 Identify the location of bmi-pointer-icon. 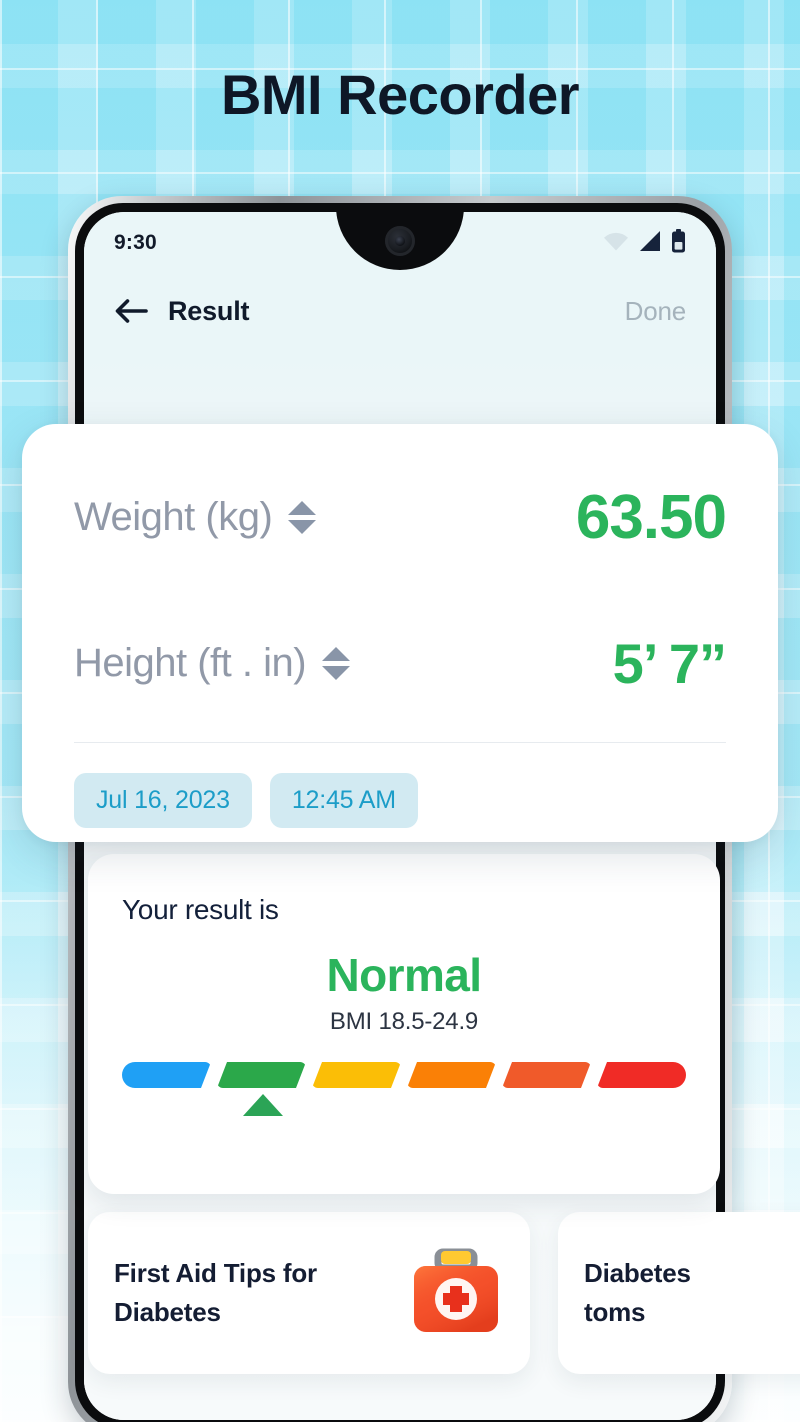
(263, 1105).